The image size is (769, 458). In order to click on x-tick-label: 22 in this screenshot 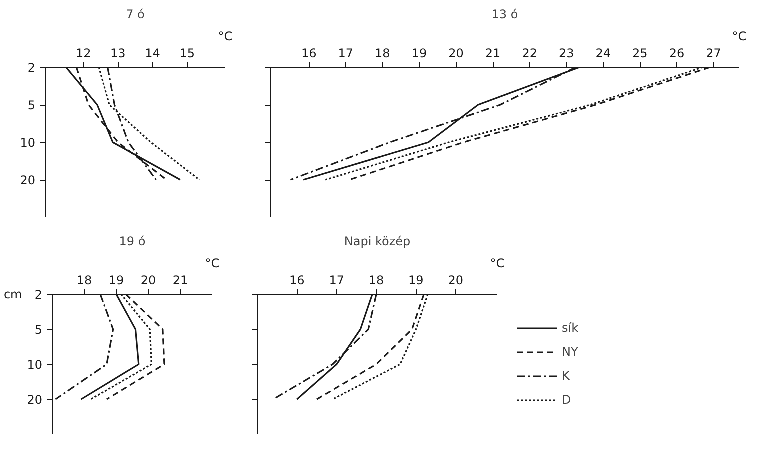, I will do `click(530, 53)`.